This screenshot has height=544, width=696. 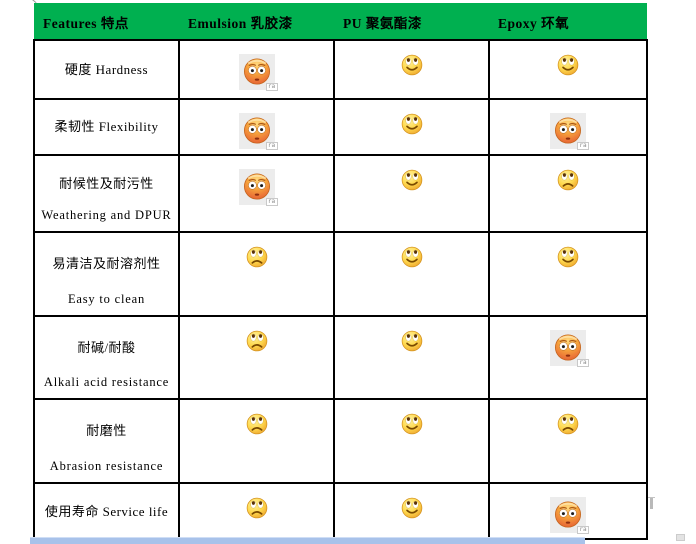 I want to click on column-header-emulsion: Emulsion 乳胶漆, so click(x=256, y=22).